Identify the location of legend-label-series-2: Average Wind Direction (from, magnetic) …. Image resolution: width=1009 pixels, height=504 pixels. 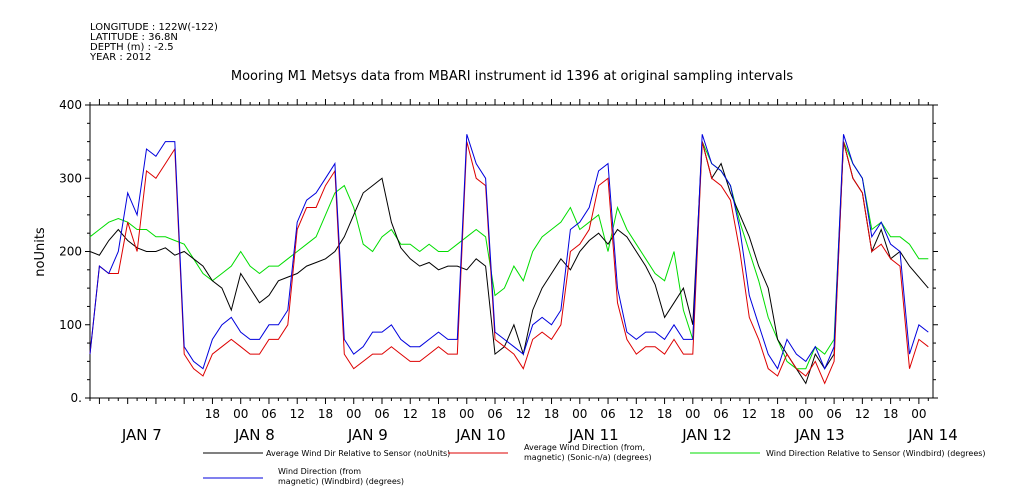
(588, 452).